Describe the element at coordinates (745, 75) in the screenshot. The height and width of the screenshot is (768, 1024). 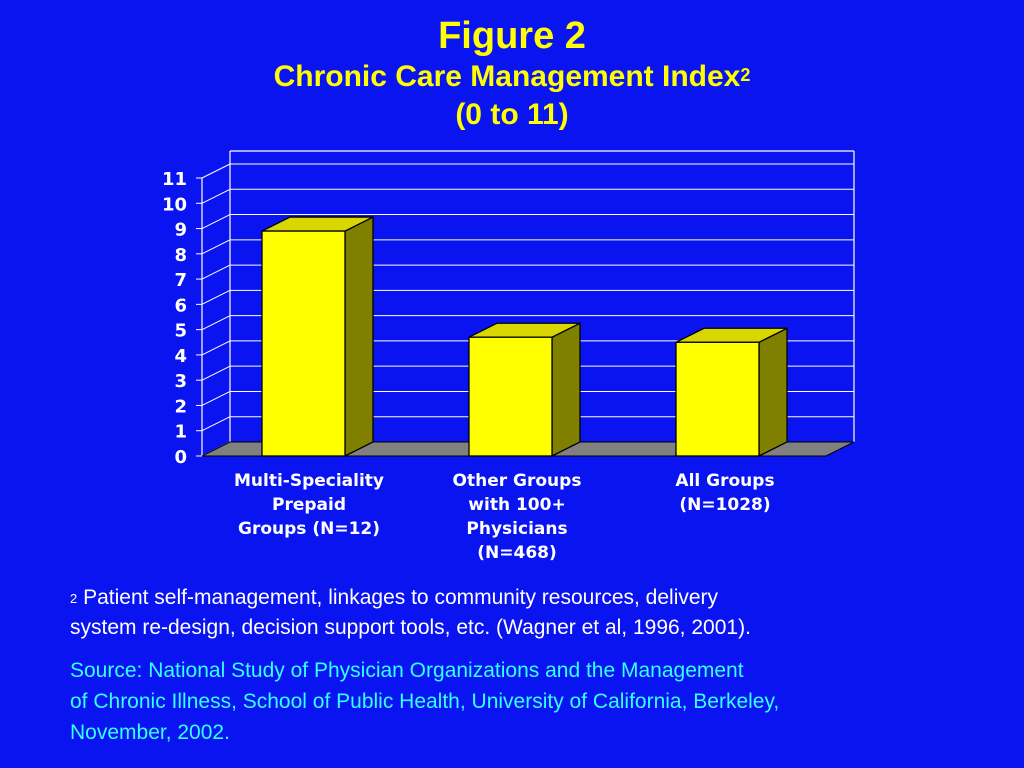
I see `title-footnote-marker: 2` at that location.